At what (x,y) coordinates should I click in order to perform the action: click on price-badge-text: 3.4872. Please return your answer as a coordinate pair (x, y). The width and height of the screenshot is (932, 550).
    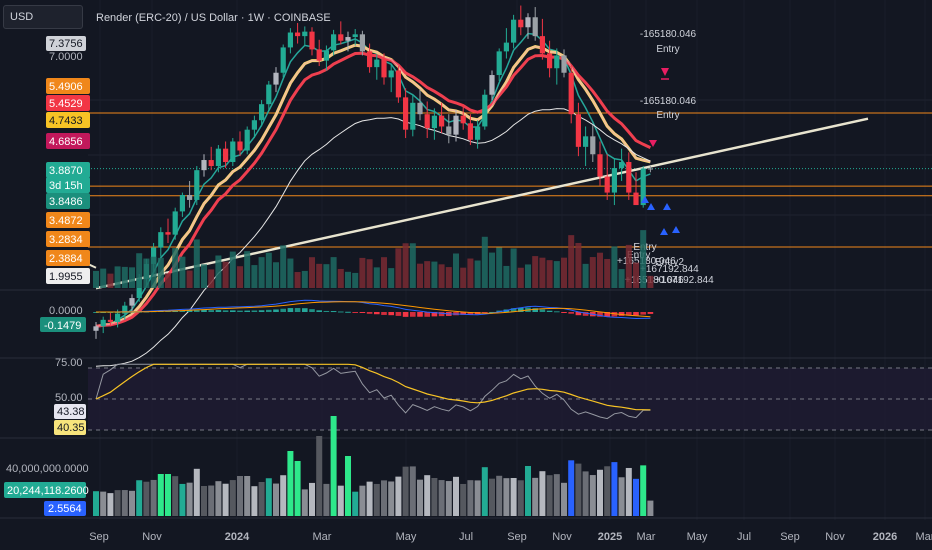
    Looking at the image, I should click on (66, 221).